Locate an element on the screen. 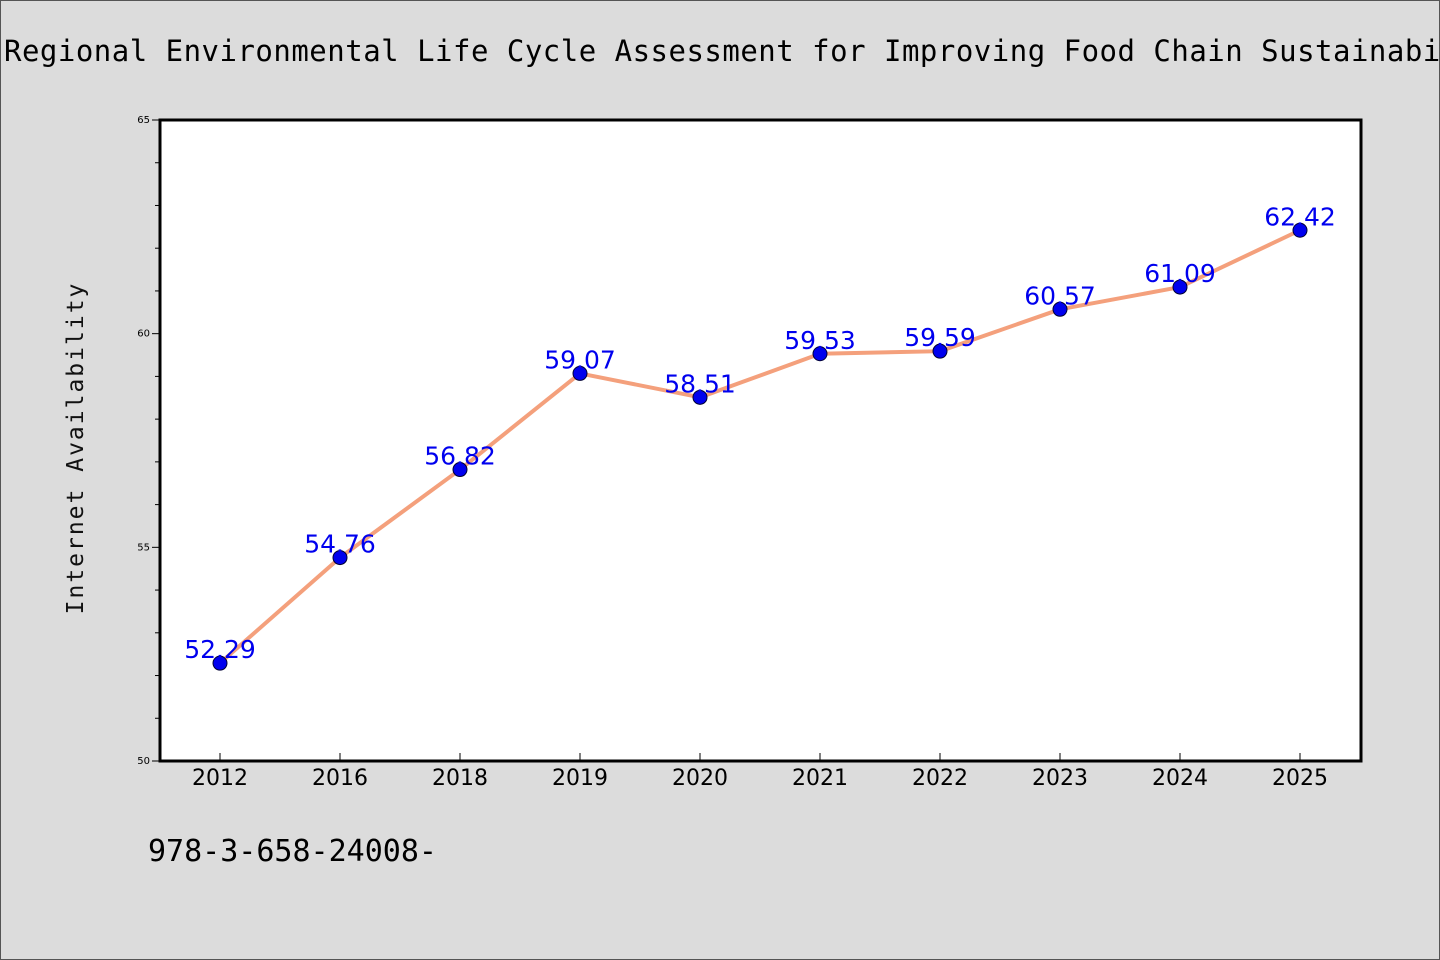  x-tick-label: 2023 is located at coordinates (1060, 778).